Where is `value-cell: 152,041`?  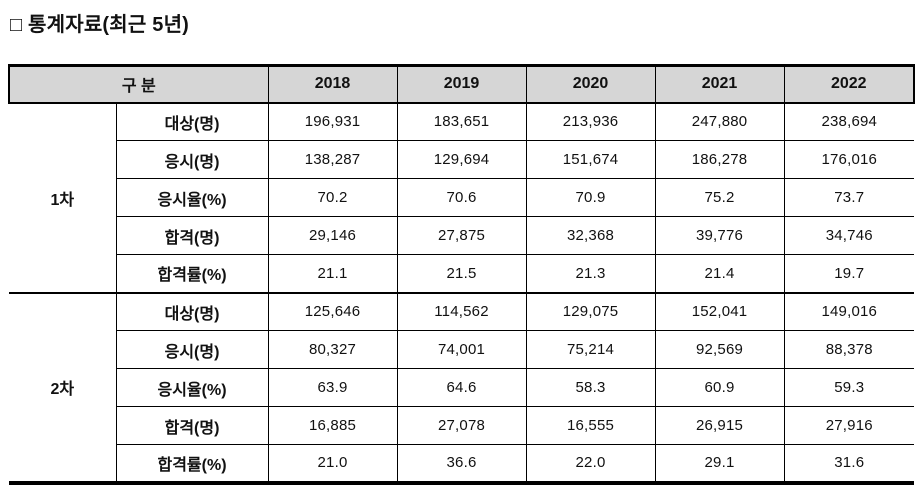 value-cell: 152,041 is located at coordinates (719, 311).